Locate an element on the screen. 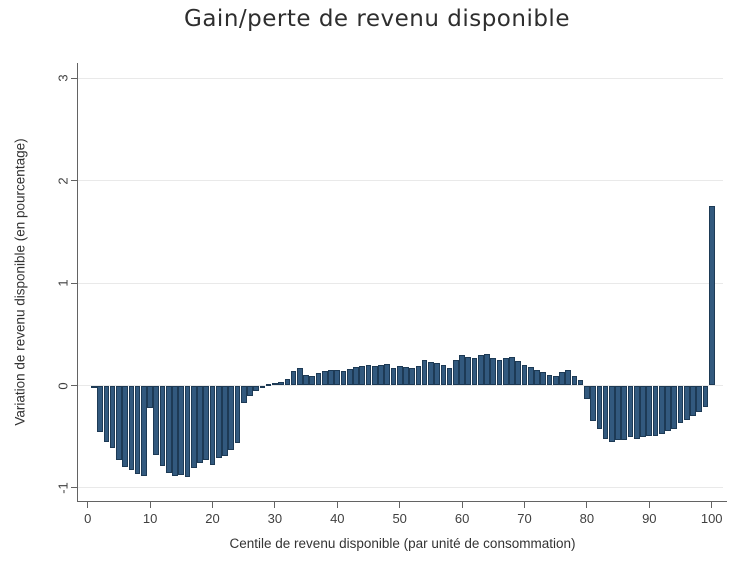  chart-title: Gain/perte de revenu disponible is located at coordinates (377, 19).